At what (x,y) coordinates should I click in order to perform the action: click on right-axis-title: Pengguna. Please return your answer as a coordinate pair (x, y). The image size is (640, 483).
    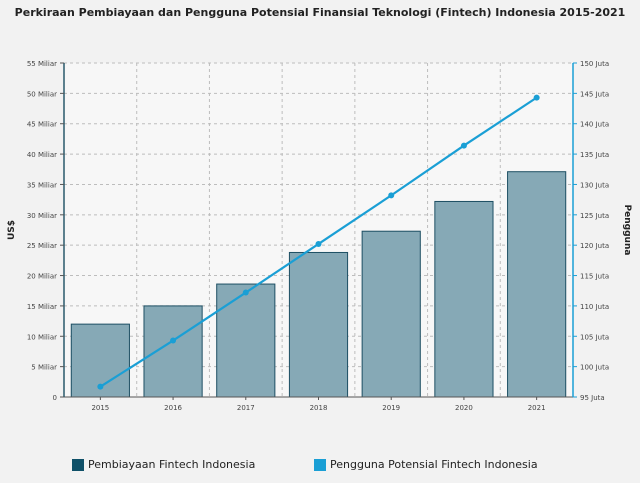
    Looking at the image, I should click on (627, 230).